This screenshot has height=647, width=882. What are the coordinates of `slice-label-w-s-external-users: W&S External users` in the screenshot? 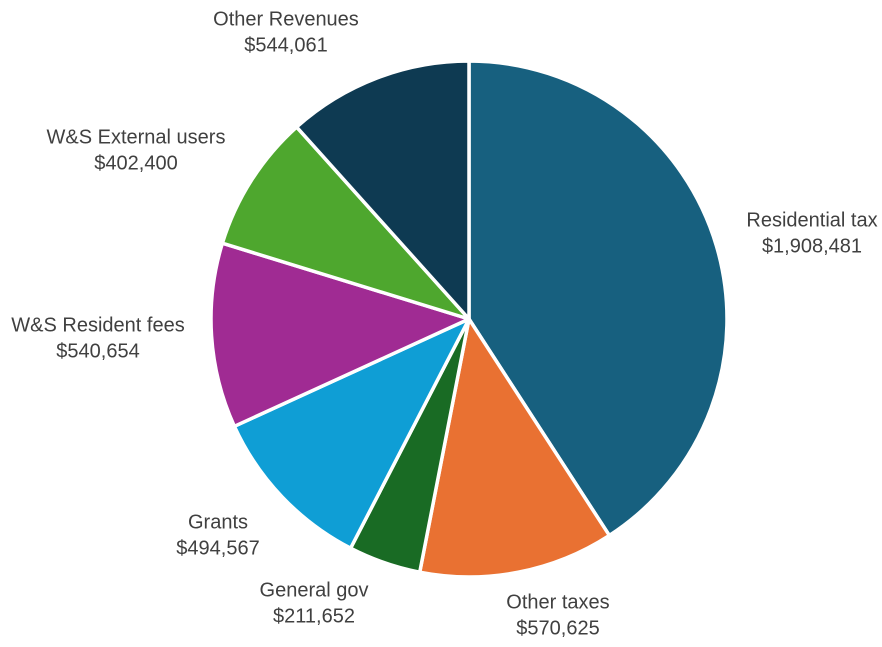 It's located at (136, 137).